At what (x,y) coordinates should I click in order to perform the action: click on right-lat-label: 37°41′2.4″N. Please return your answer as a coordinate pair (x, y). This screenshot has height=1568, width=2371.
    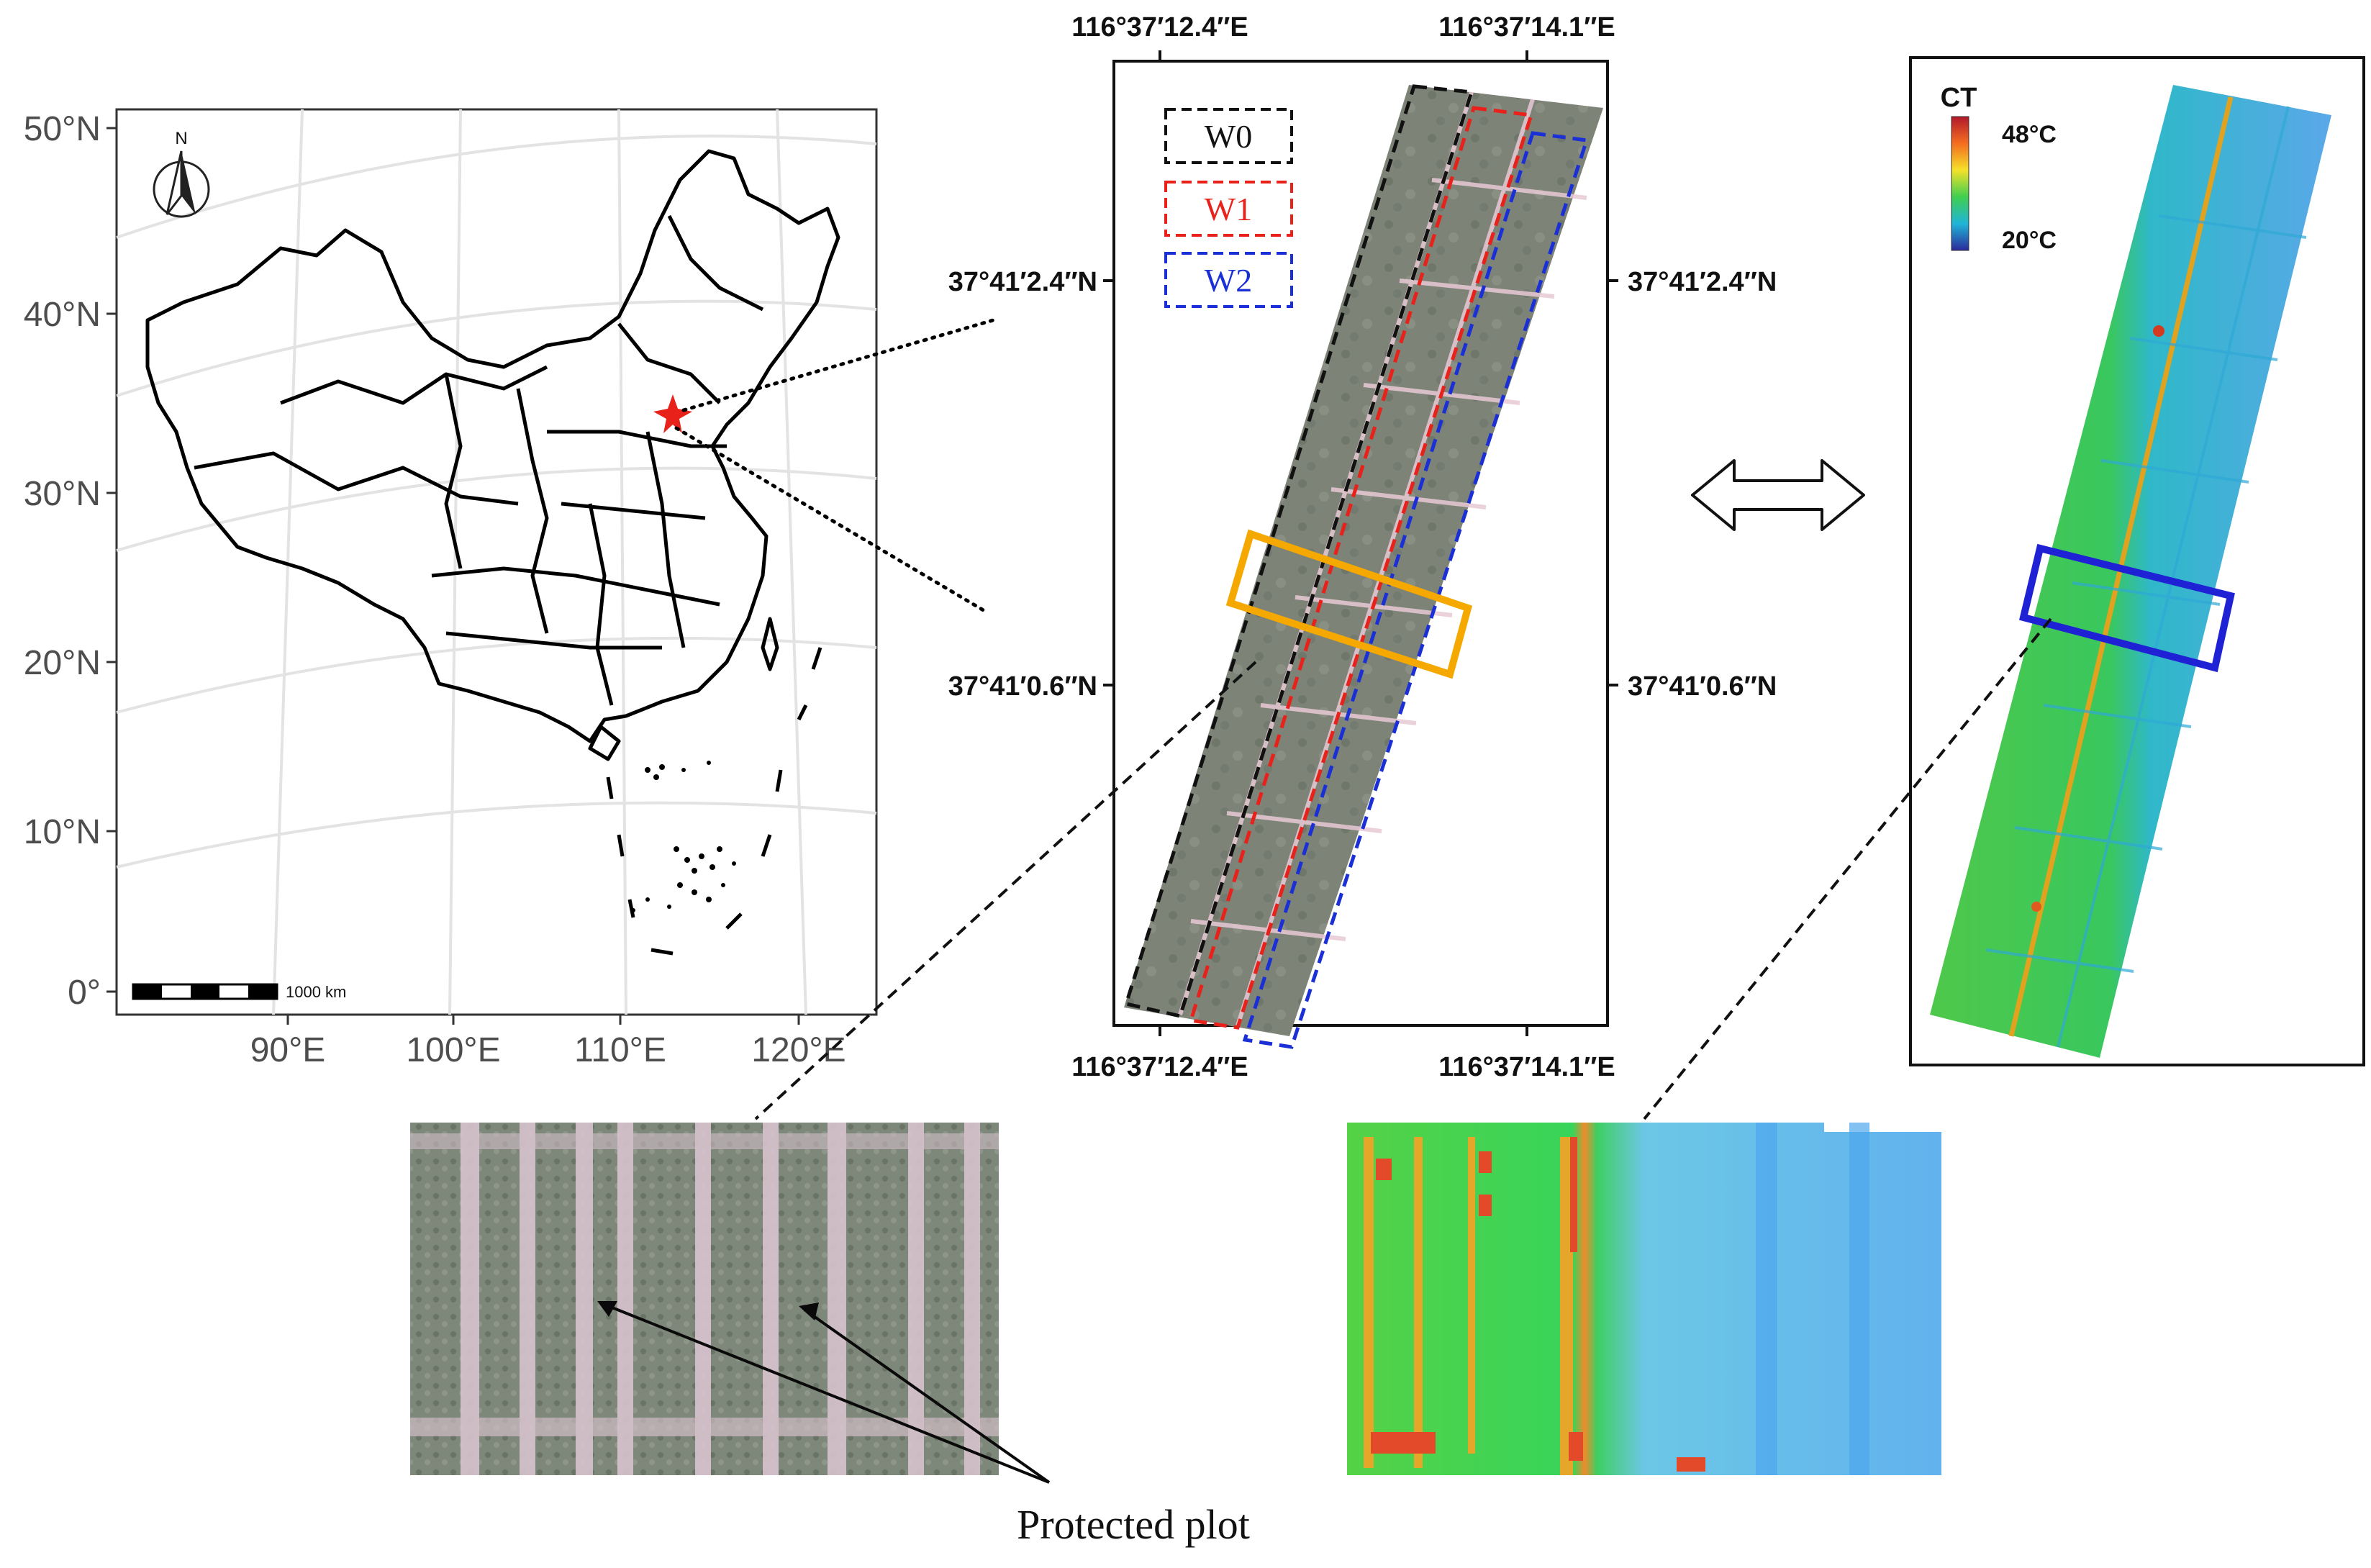
    Looking at the image, I should click on (1702, 282).